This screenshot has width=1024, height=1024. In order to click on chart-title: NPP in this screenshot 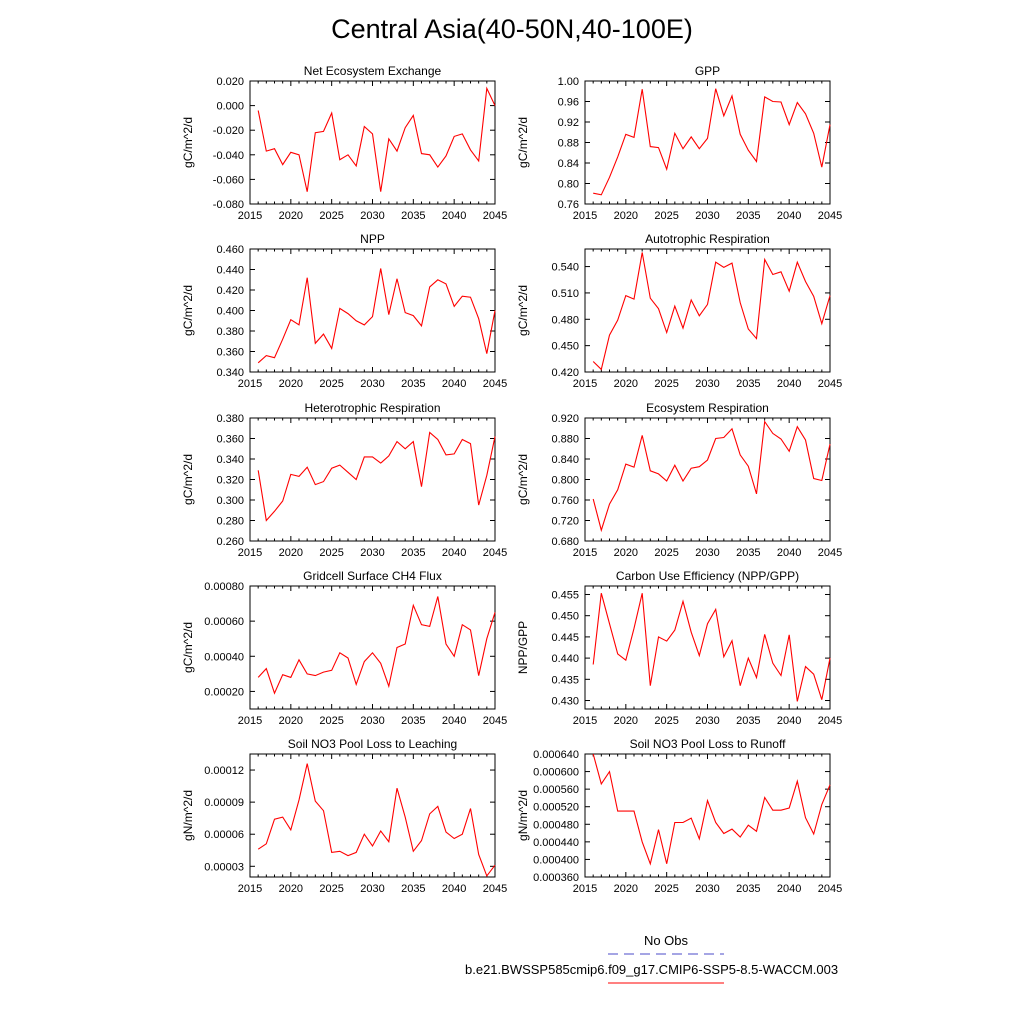, I will do `click(372, 239)`.